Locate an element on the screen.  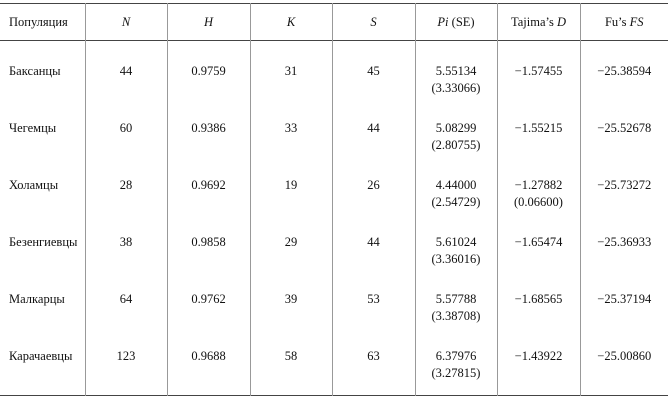
cell-line: 5.57788 is located at coordinates (456, 298).